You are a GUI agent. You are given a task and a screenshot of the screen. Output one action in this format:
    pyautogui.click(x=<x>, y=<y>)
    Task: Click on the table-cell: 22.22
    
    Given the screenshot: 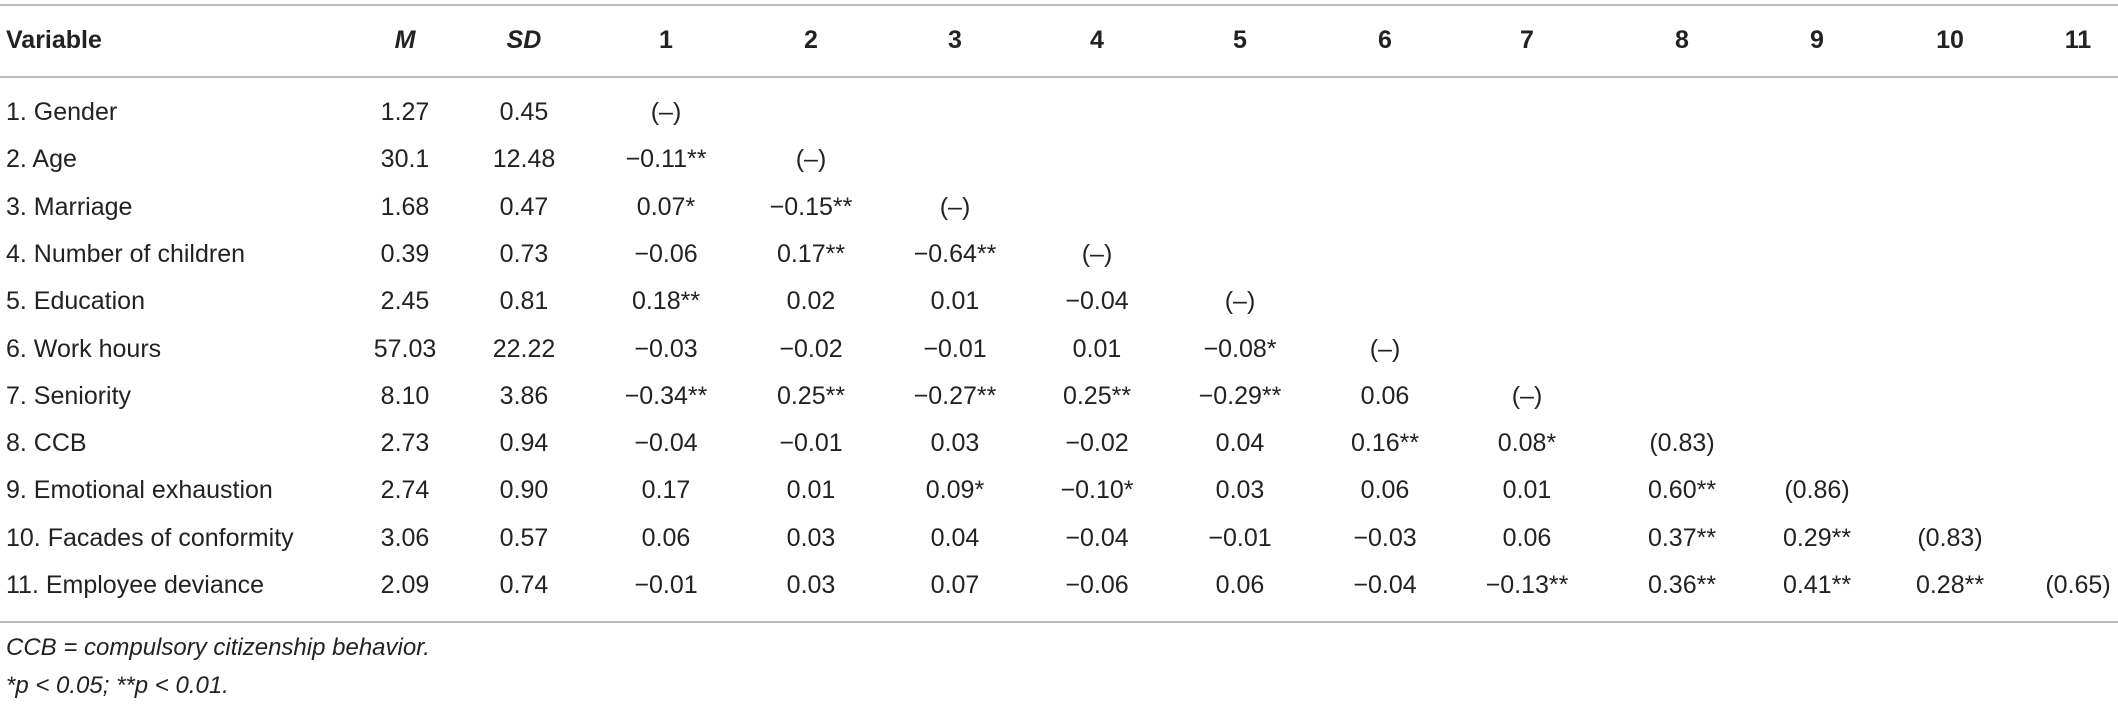 What is the action you would take?
    pyautogui.click(x=524, y=348)
    